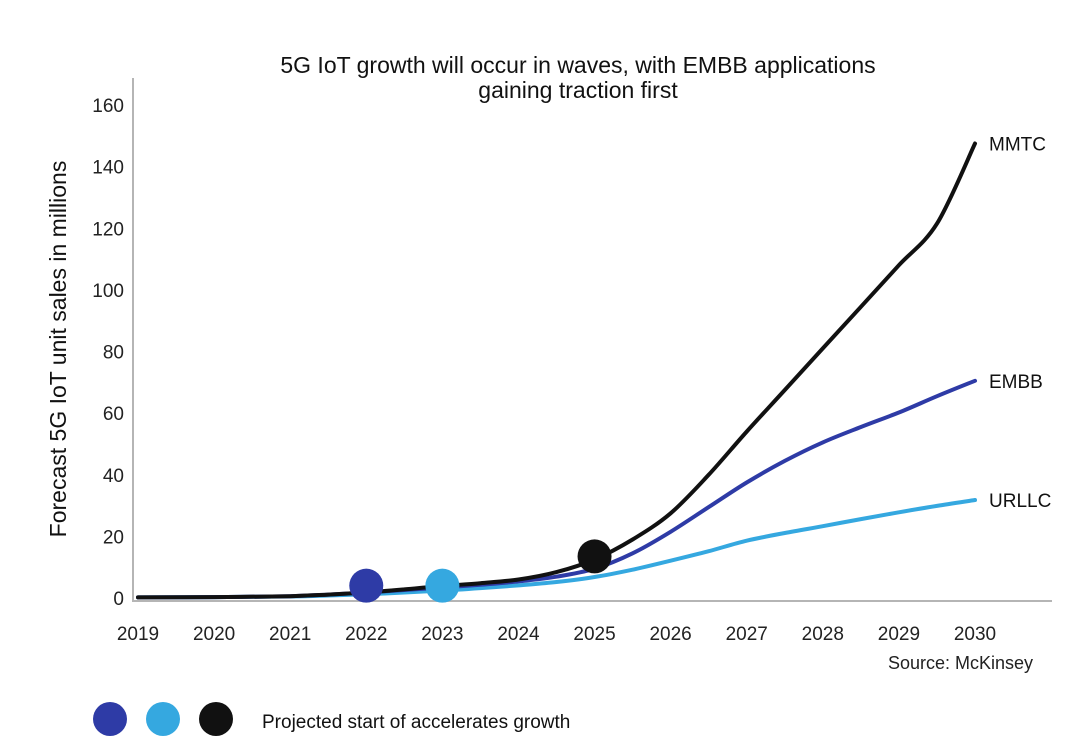 This screenshot has height=748, width=1080. What do you see at coordinates (442, 585) in the screenshot?
I see `marker-urllc` at bounding box center [442, 585].